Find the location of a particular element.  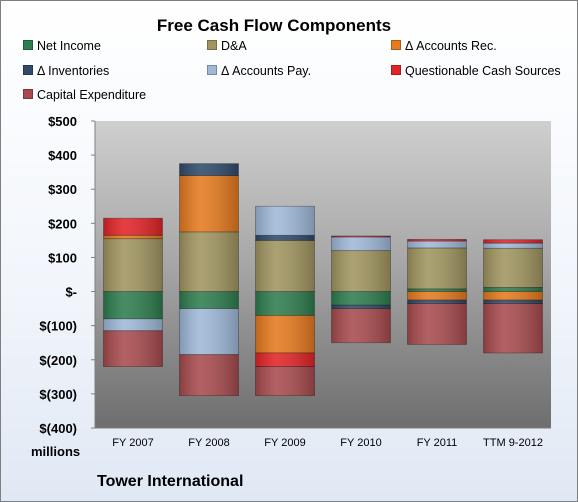

legend-item-net-income: Net Income is located at coordinates (62, 46).